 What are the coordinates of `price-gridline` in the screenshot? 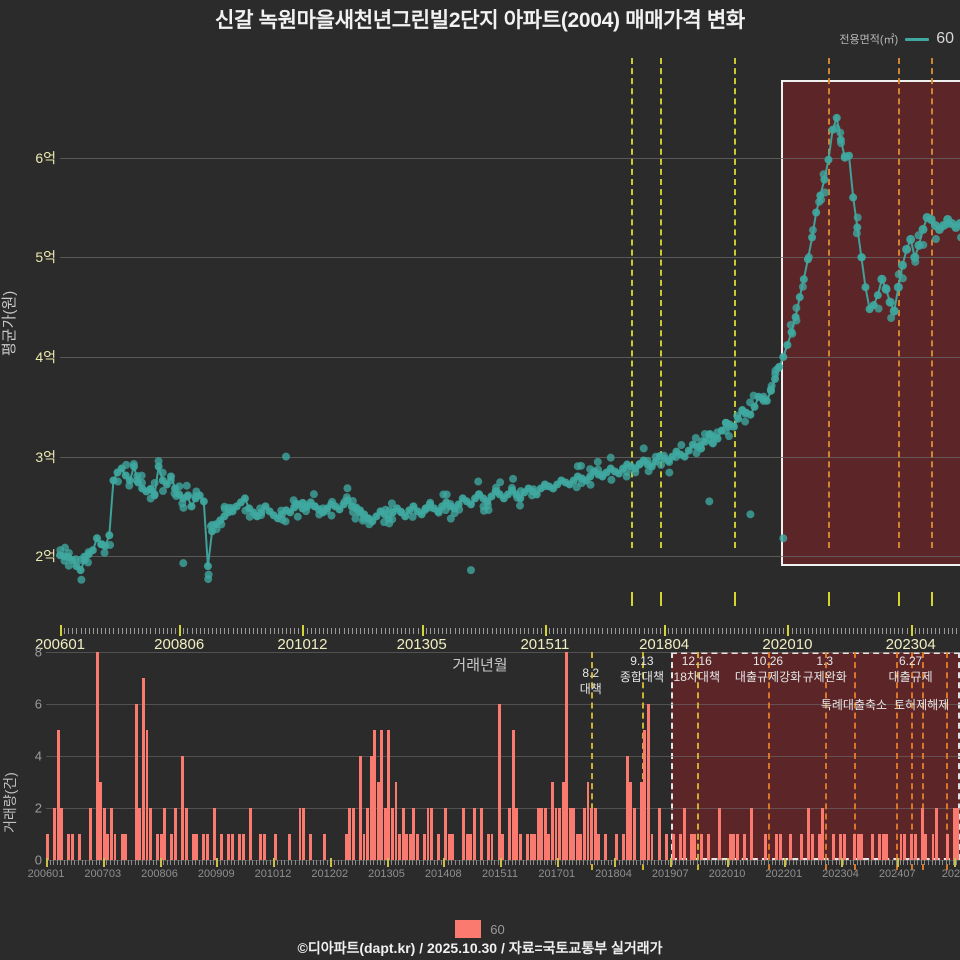 It's located at (510, 457).